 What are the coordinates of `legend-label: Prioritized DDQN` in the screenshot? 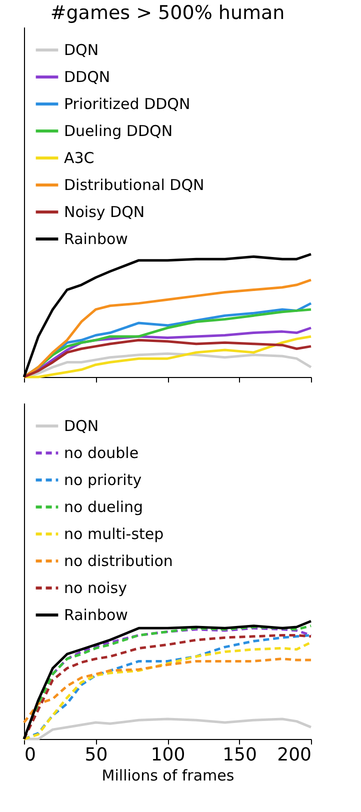 It's located at (127, 104).